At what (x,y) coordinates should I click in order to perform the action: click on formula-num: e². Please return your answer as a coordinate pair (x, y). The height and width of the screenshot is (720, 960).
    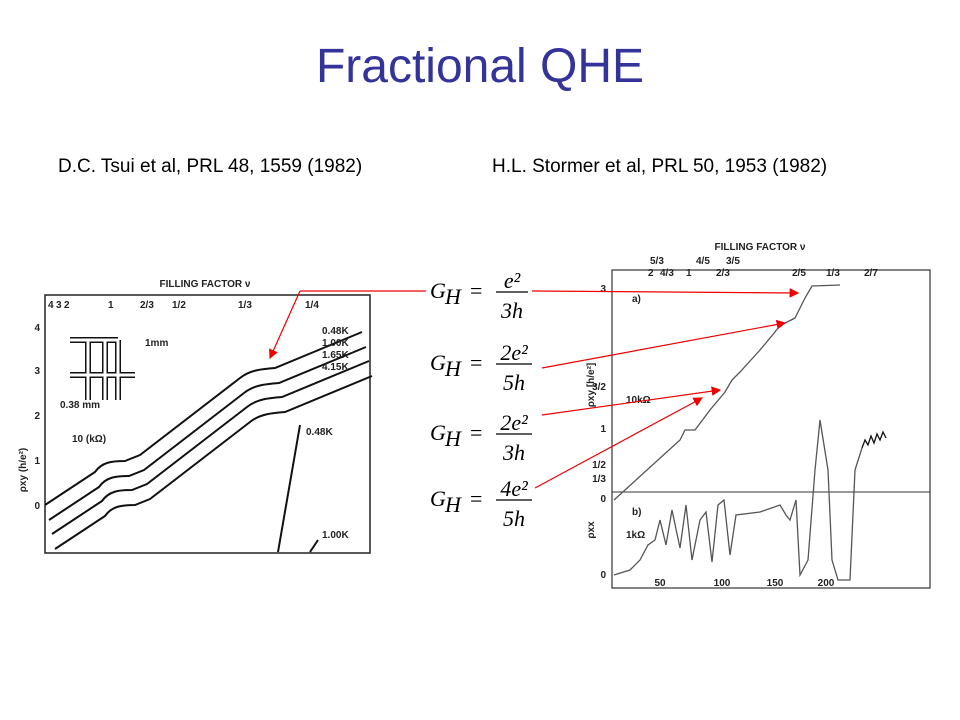
    Looking at the image, I should click on (512, 280).